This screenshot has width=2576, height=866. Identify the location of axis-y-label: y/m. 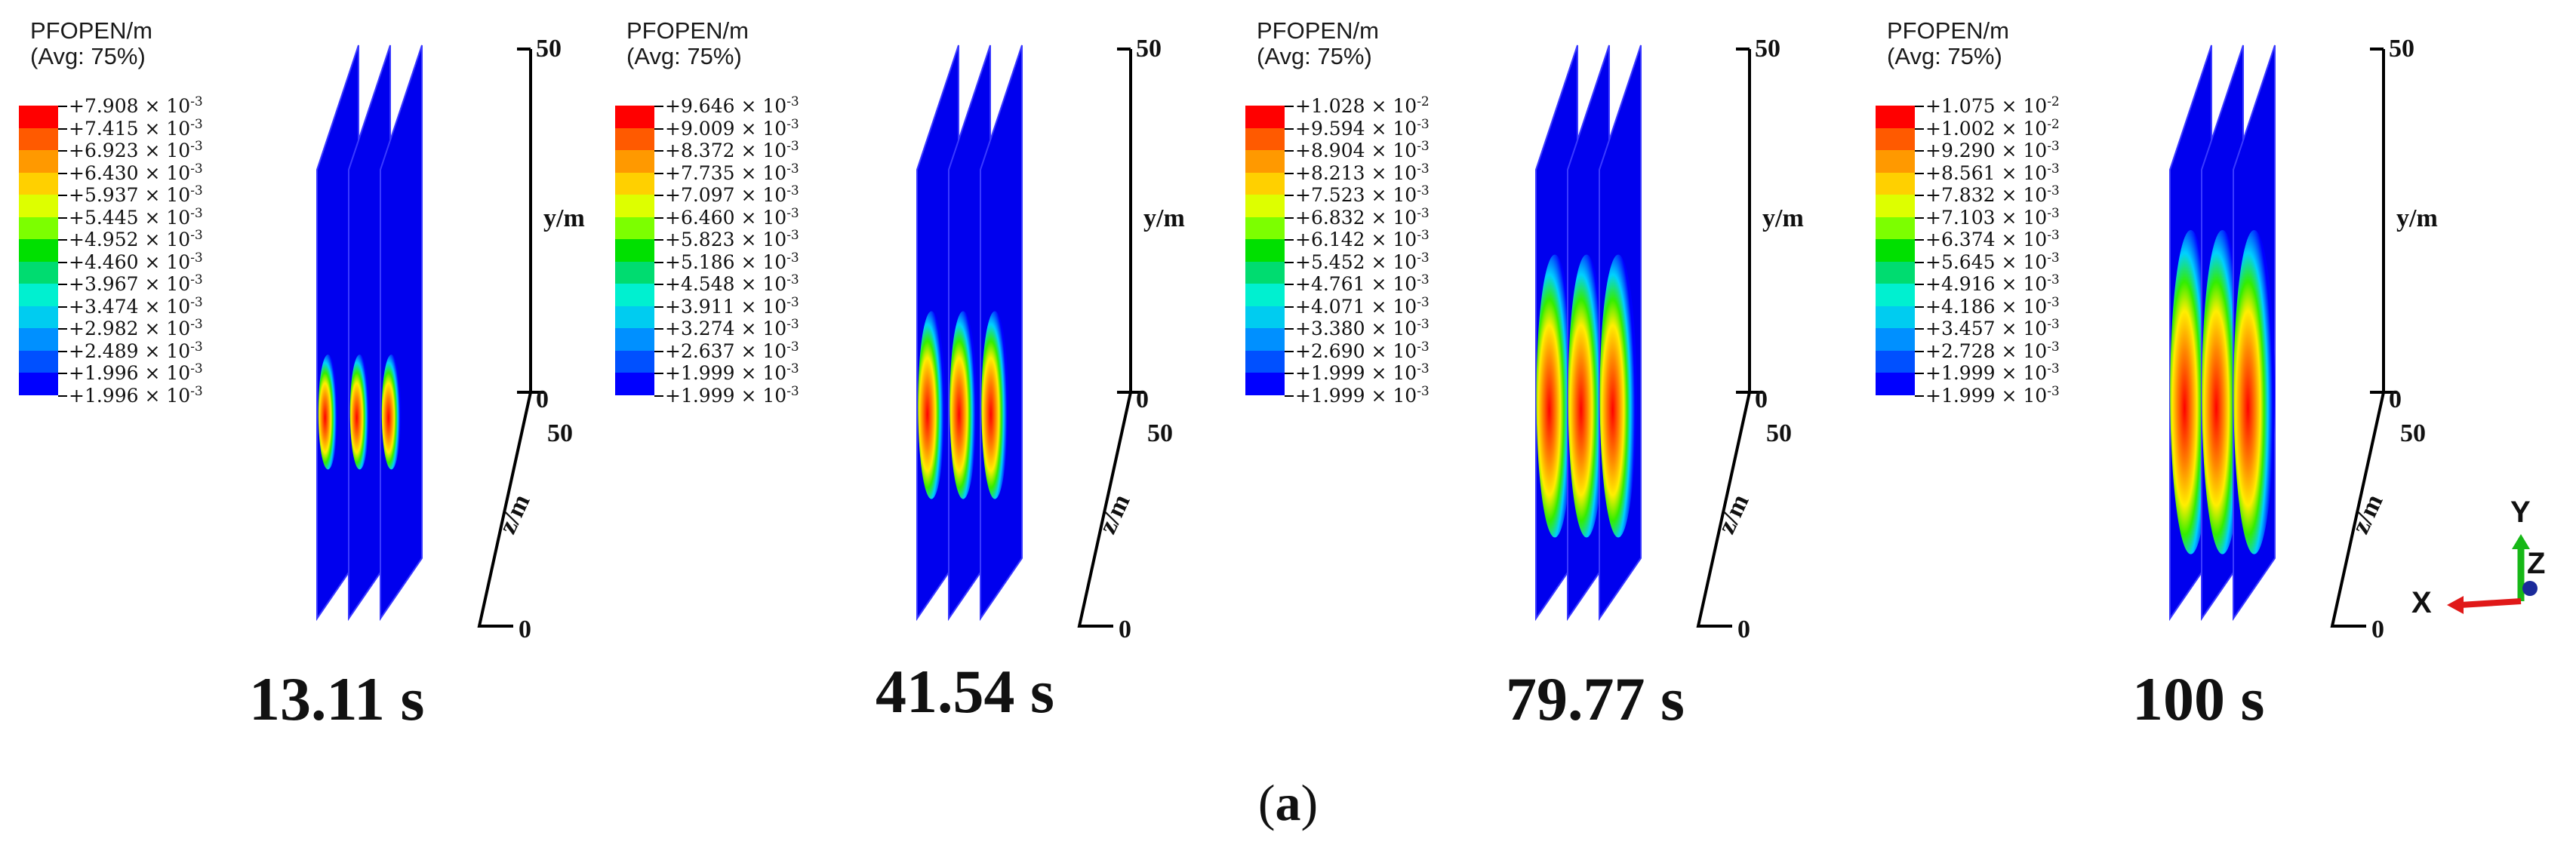
(1783, 218).